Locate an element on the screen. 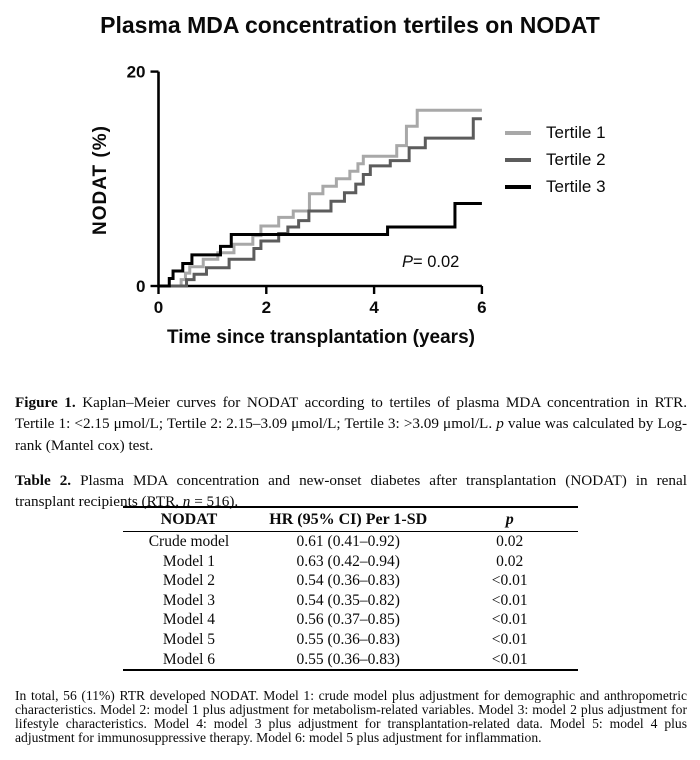  table-cell: Model 5 is located at coordinates (189, 639).